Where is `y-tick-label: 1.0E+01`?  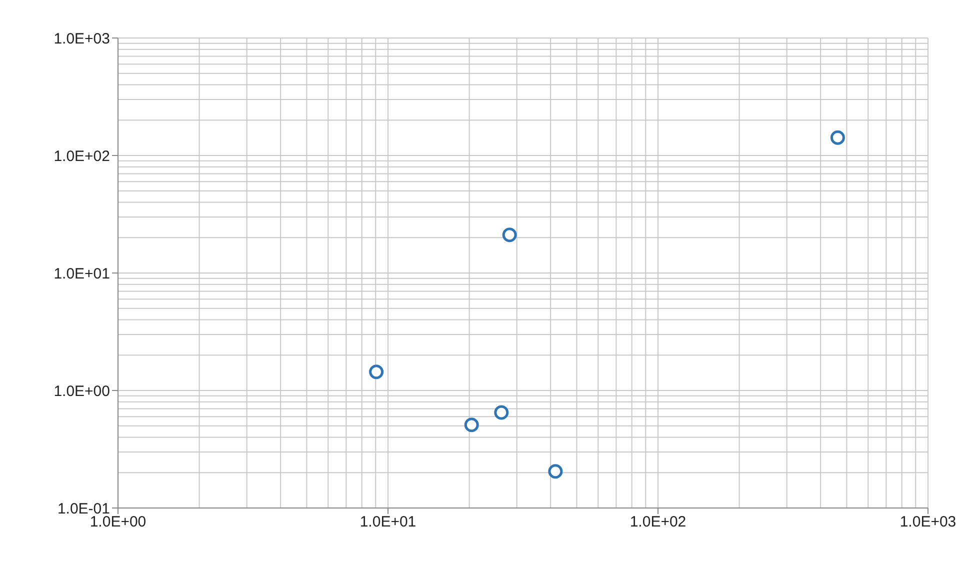
y-tick-label: 1.0E+01 is located at coordinates (82, 273).